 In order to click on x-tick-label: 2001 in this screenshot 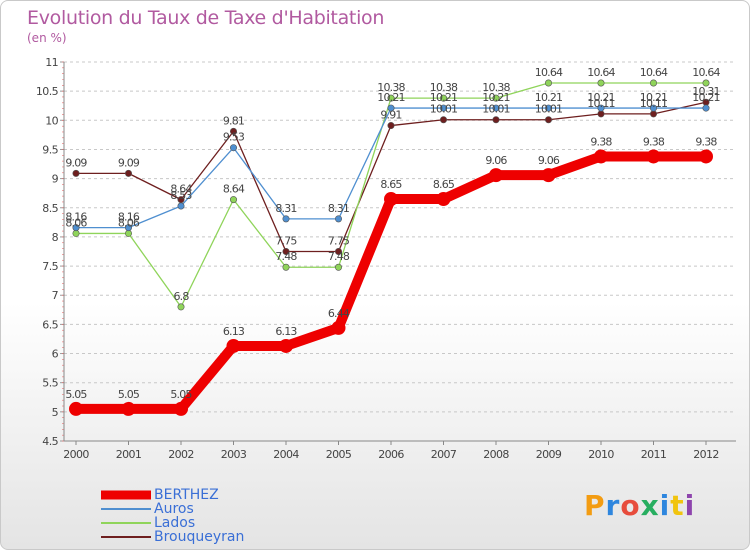, I will do `click(129, 454)`.